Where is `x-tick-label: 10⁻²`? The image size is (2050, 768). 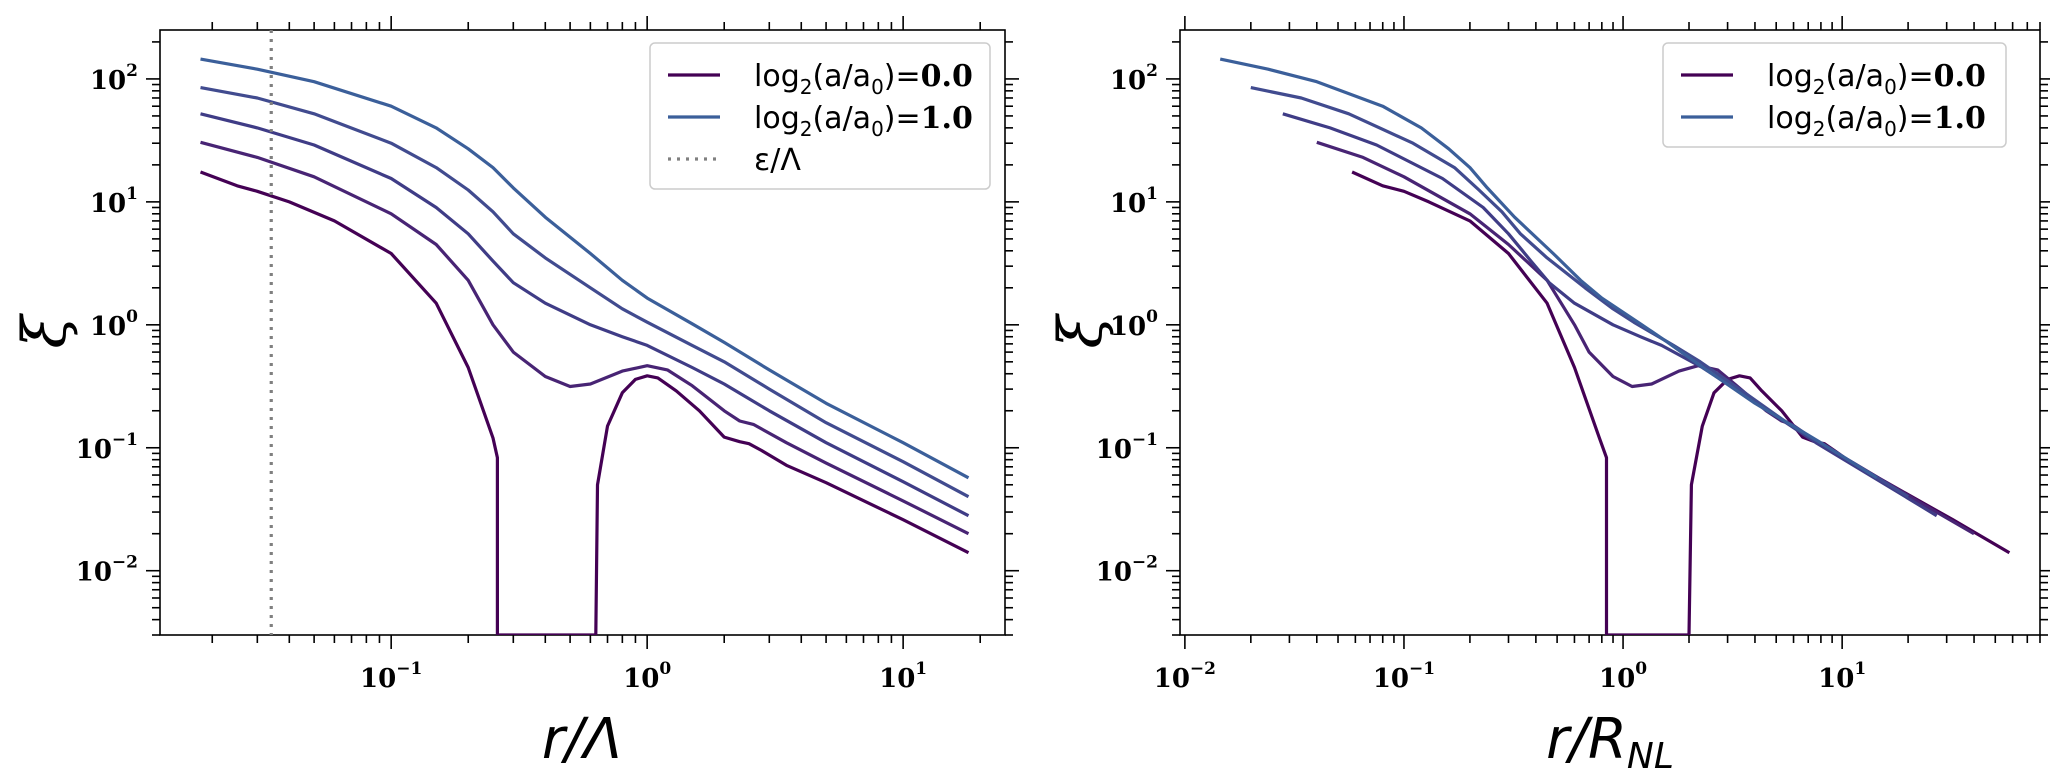
x-tick-label: 10⁻² is located at coordinates (1185, 676).